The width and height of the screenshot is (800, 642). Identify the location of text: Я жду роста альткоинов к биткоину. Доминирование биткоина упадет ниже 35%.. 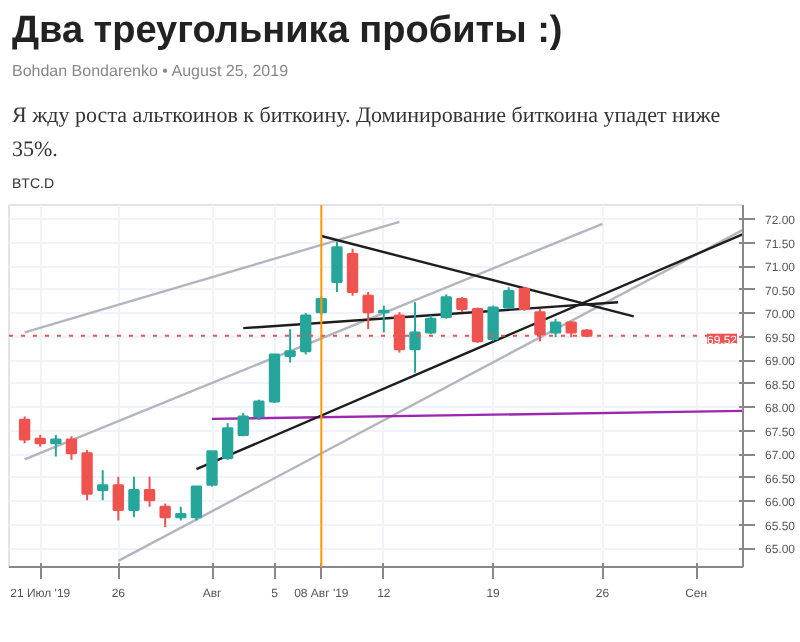
(367, 133).